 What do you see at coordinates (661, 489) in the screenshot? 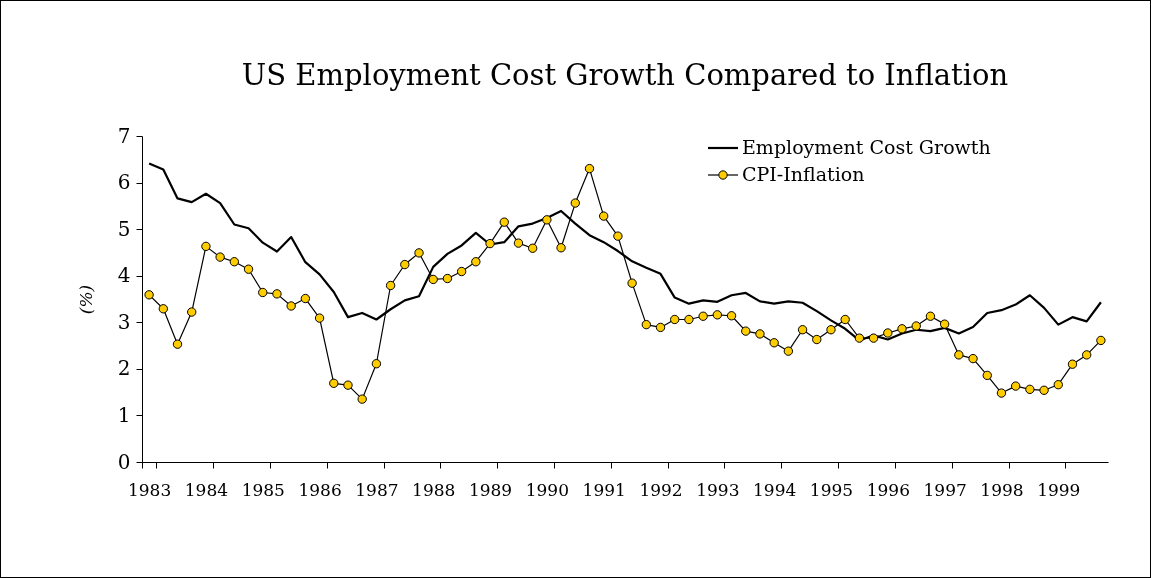
I see `x-tick-label: 1992` at bounding box center [661, 489].